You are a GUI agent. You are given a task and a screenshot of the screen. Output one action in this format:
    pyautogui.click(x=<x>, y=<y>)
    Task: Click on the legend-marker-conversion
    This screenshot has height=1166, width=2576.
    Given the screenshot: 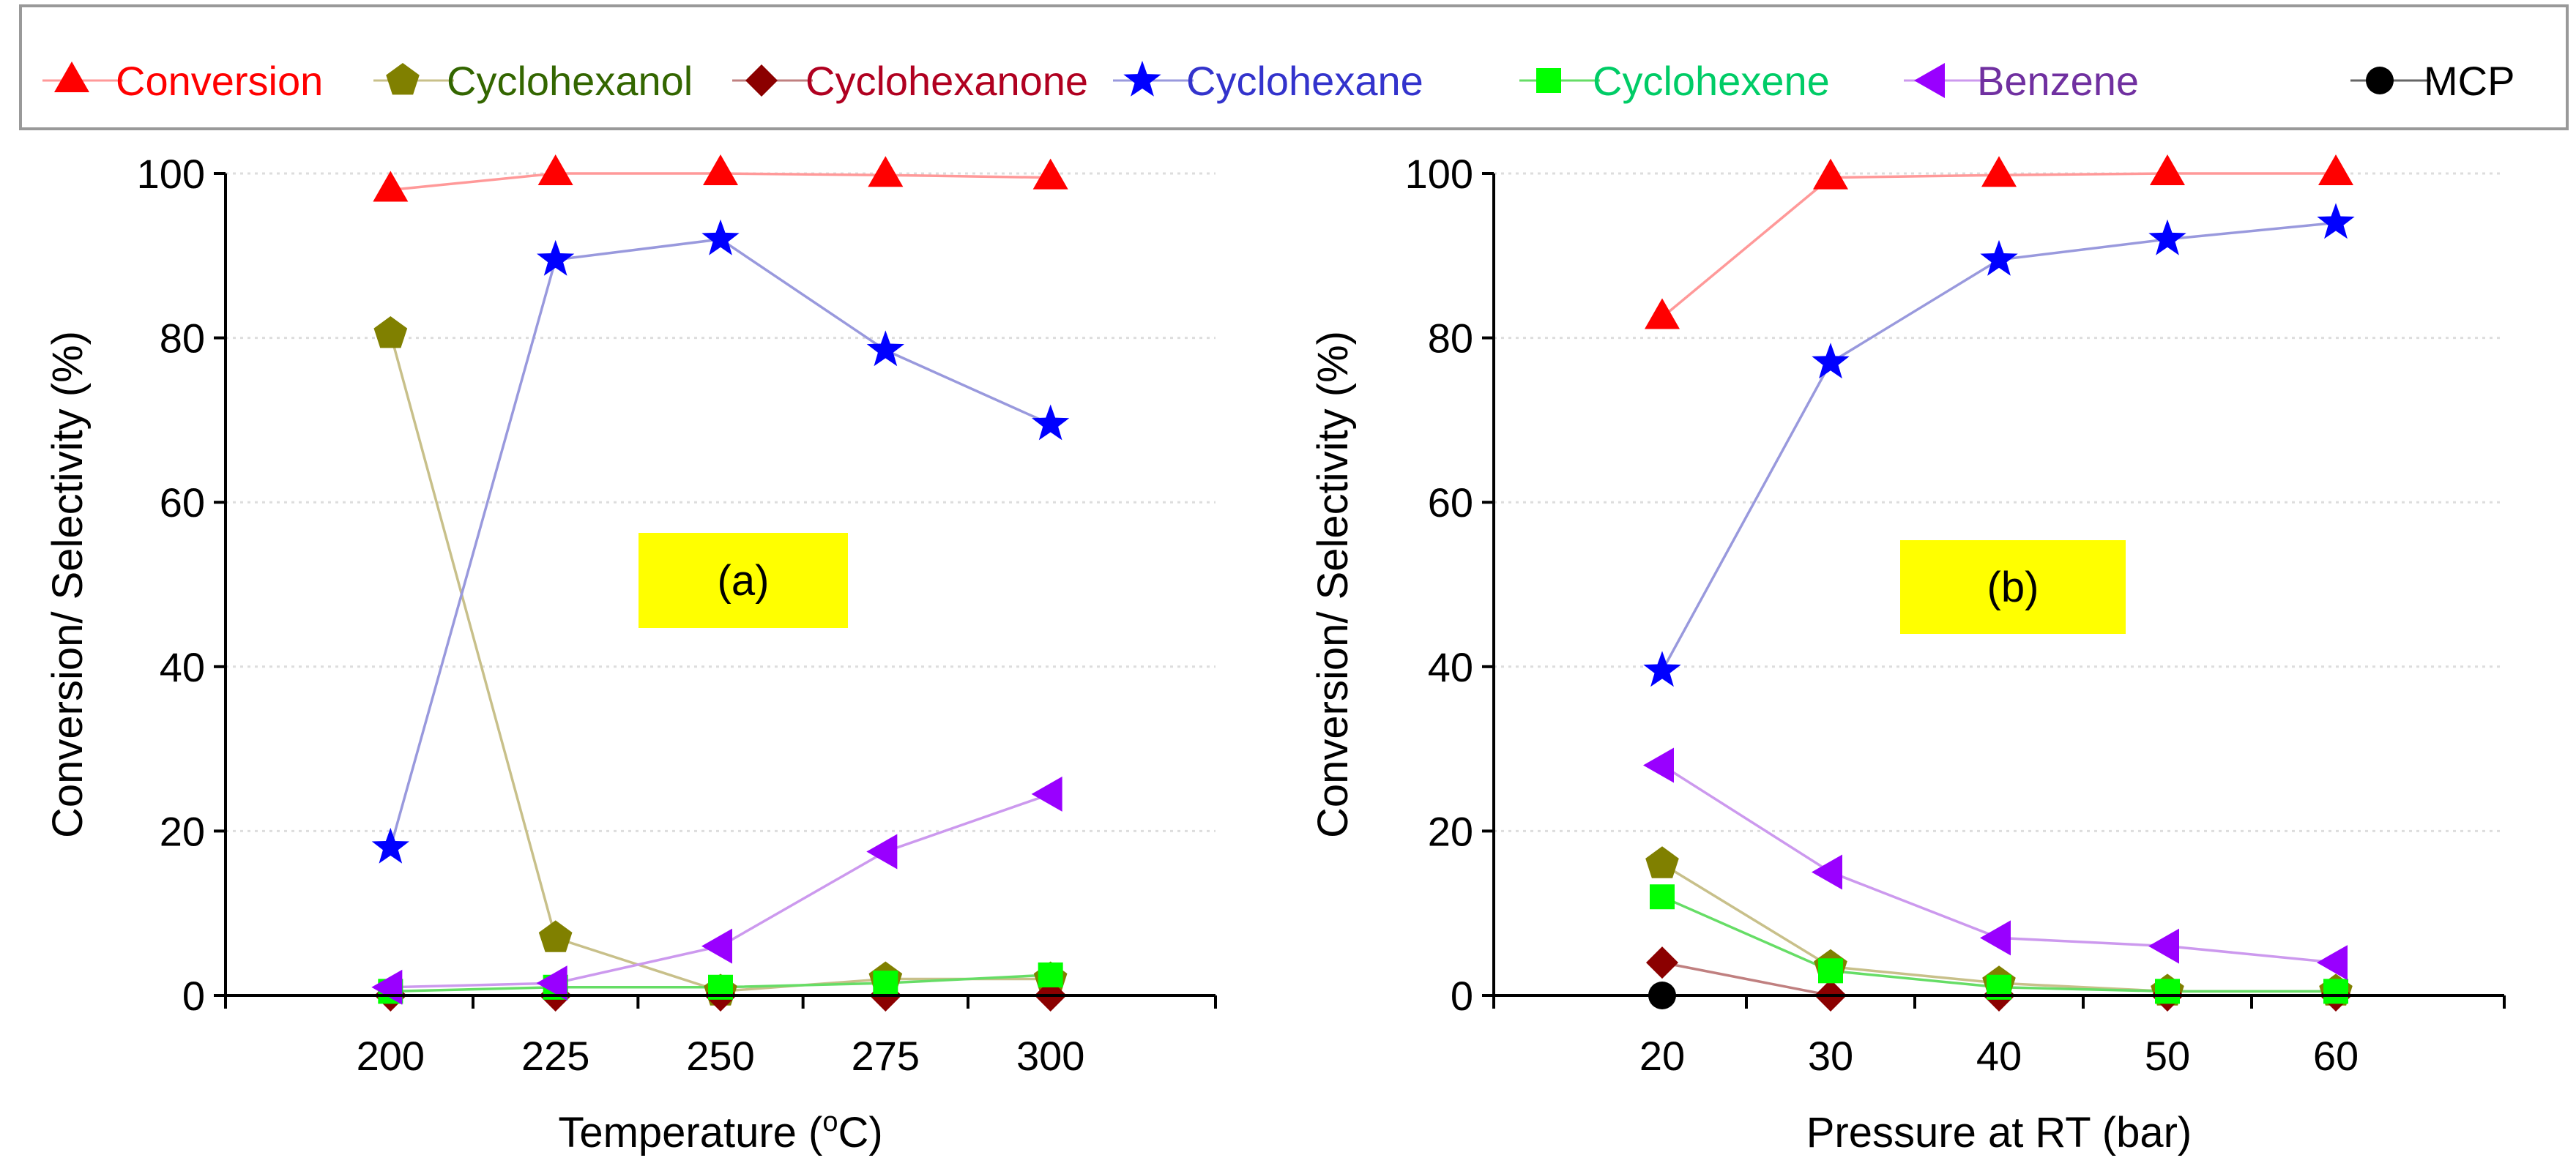 What is the action you would take?
    pyautogui.click(x=71, y=76)
    